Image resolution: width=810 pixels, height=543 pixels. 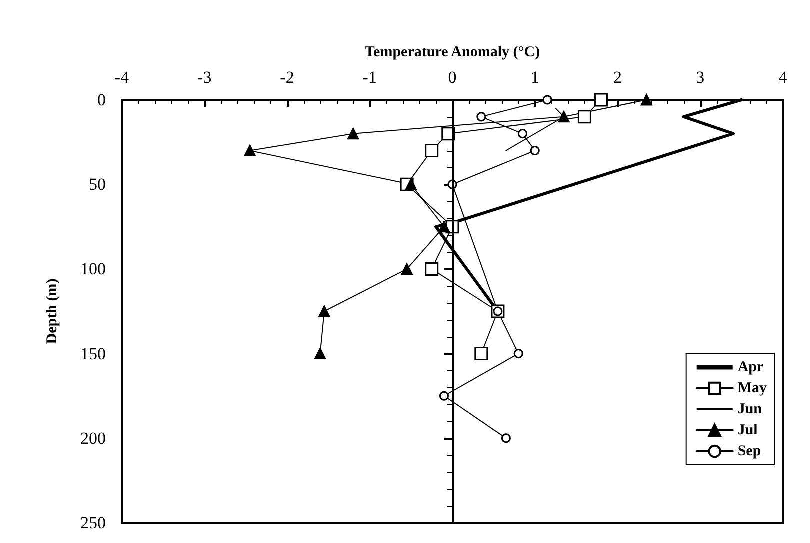 I want to click on legend-label: May, so click(x=753, y=388).